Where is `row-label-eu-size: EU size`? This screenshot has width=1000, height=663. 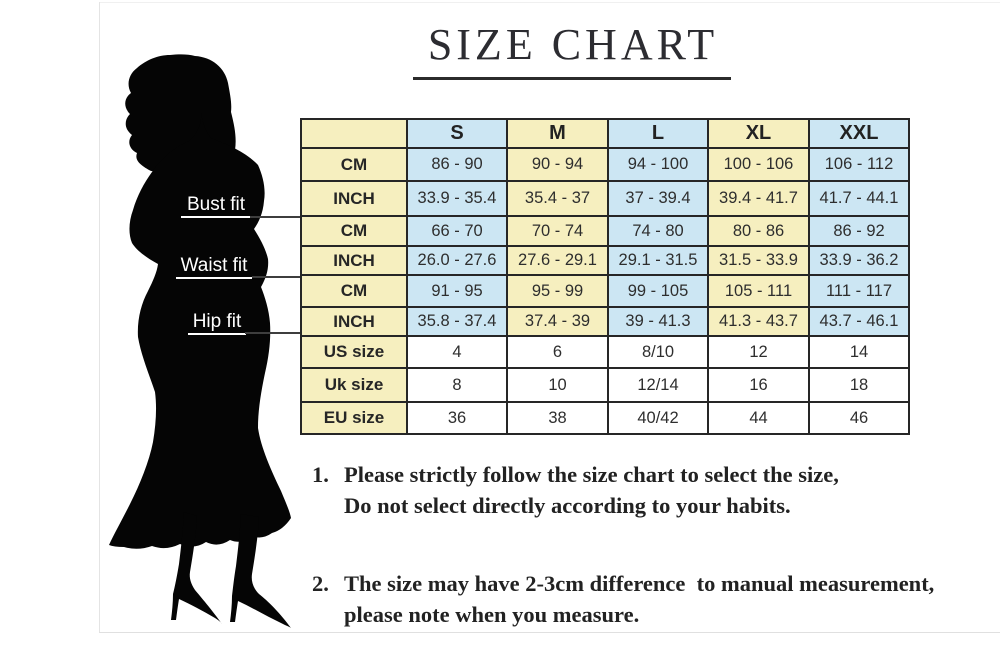
row-label-eu-size: EU size is located at coordinates (354, 418).